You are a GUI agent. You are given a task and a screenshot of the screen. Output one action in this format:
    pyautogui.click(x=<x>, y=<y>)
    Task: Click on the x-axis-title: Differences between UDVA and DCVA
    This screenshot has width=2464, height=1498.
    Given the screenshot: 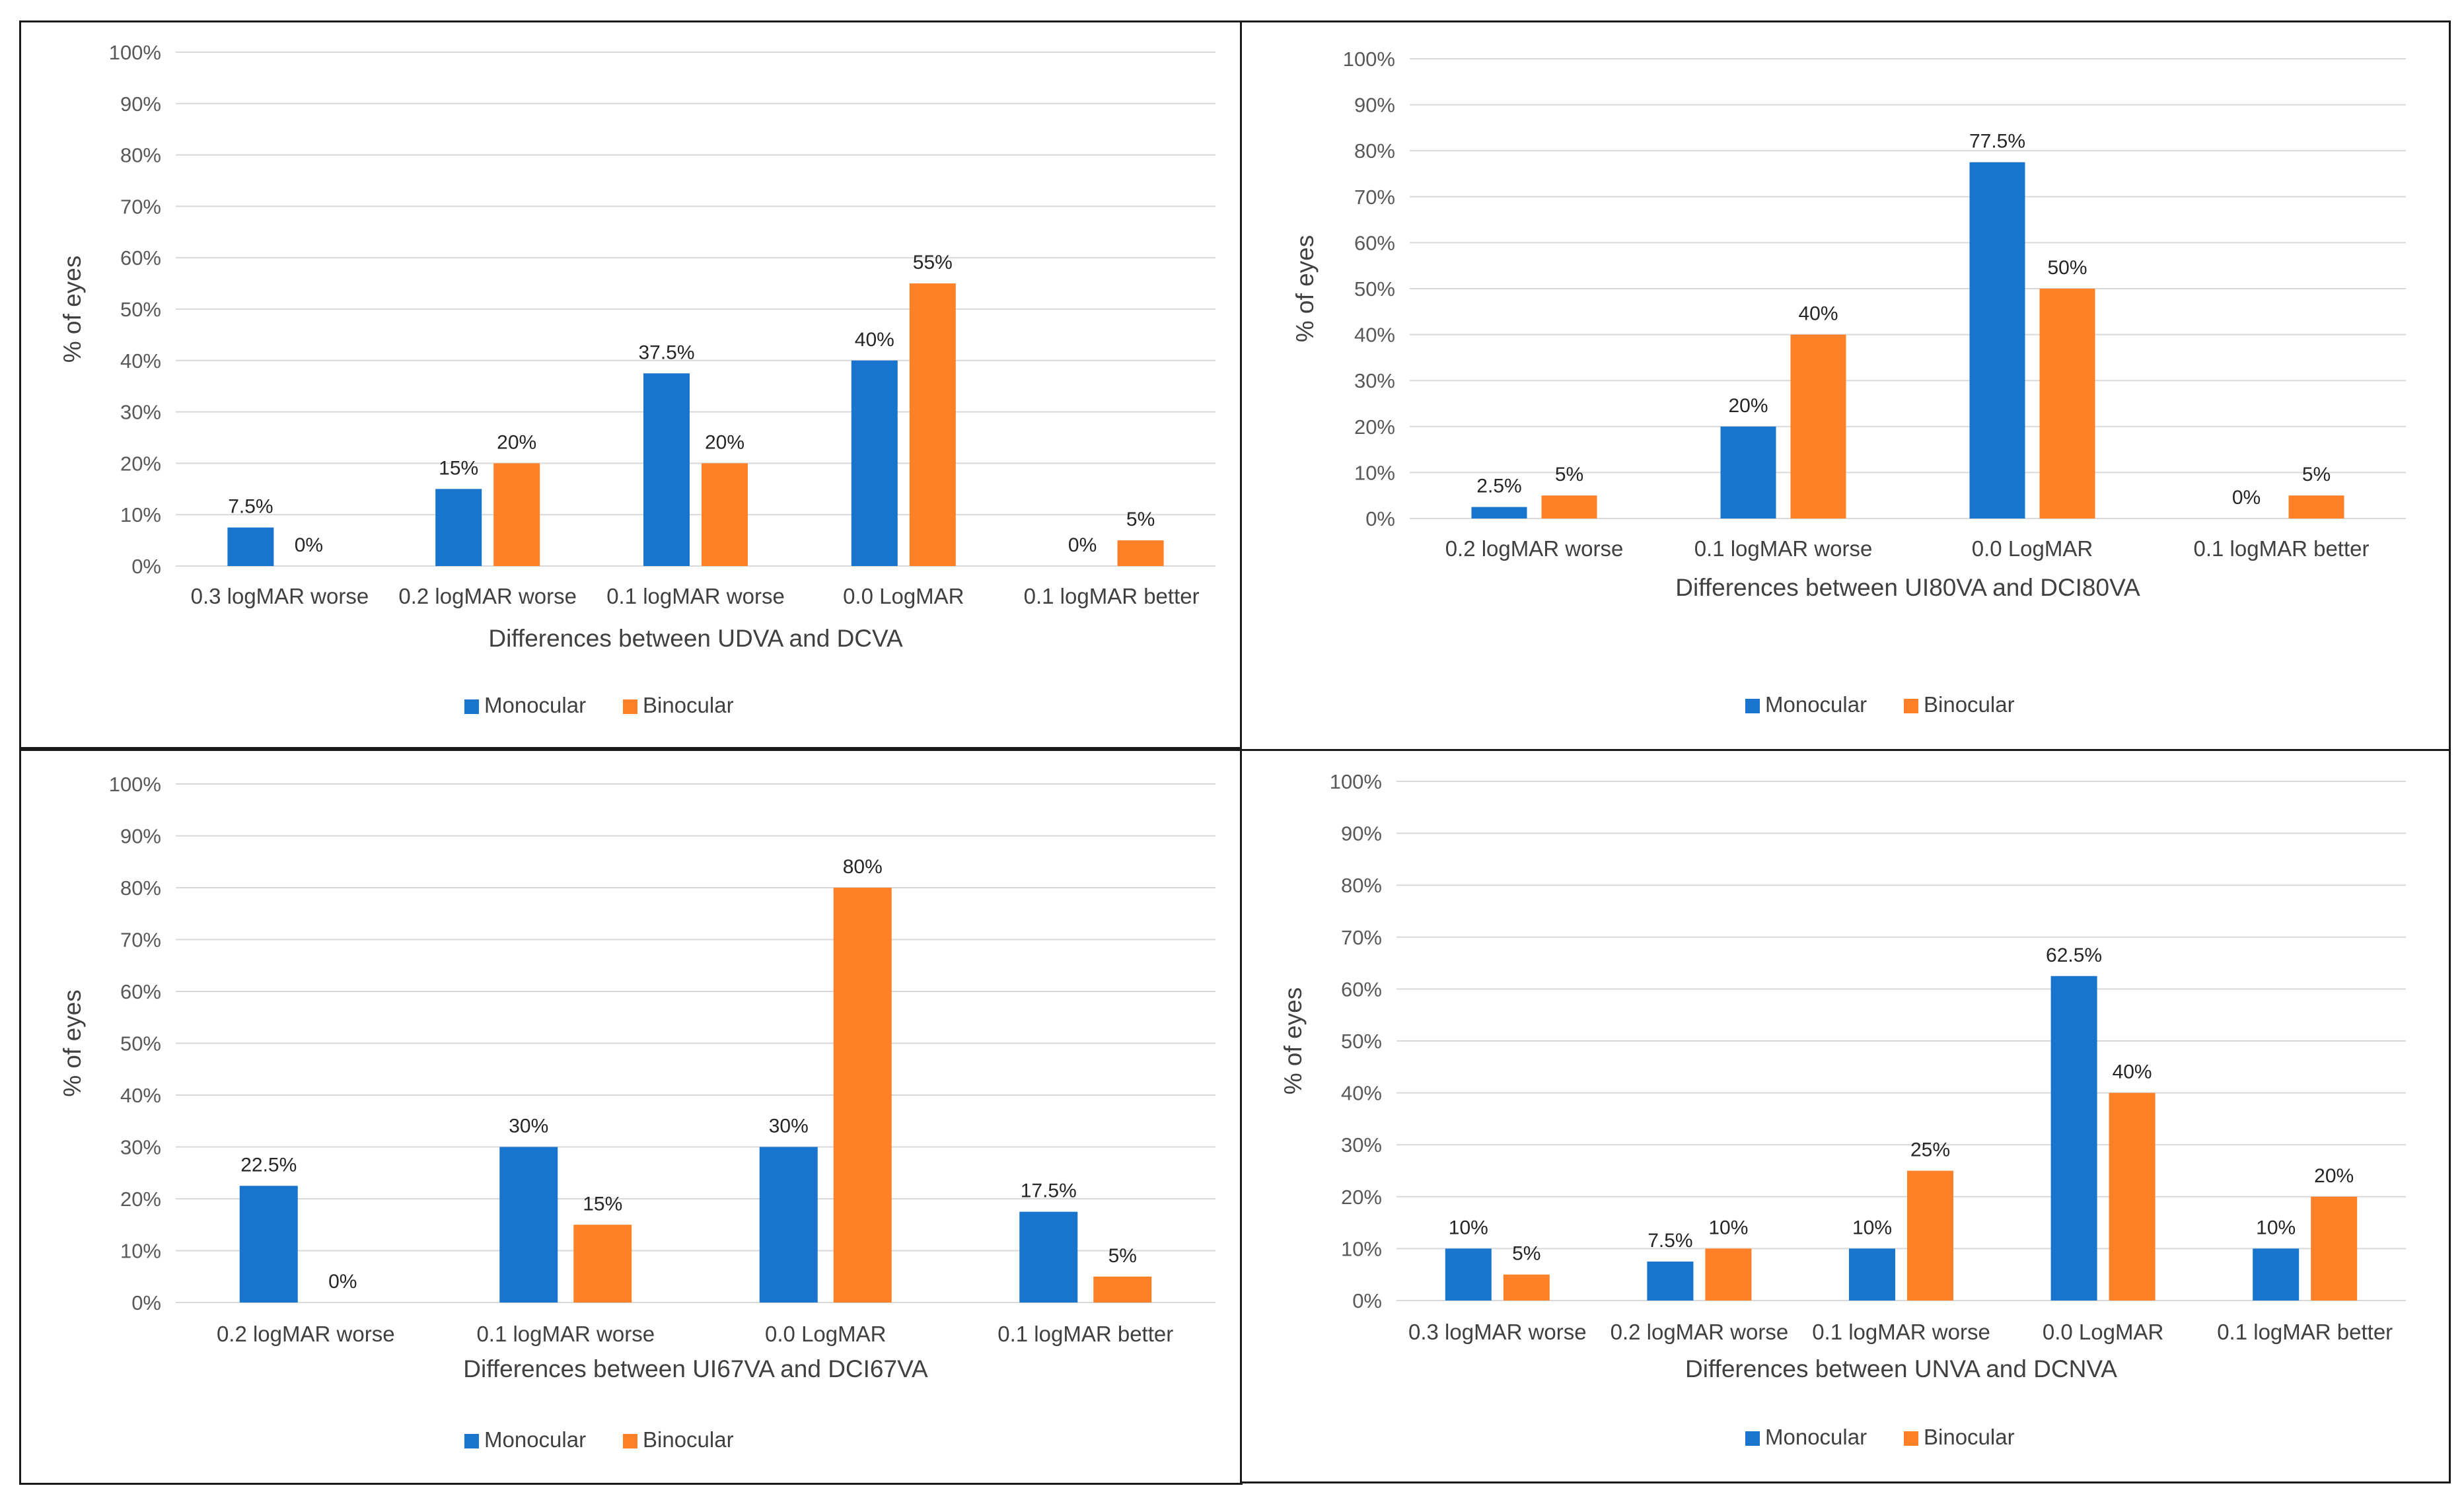 What is the action you would take?
    pyautogui.click(x=695, y=638)
    